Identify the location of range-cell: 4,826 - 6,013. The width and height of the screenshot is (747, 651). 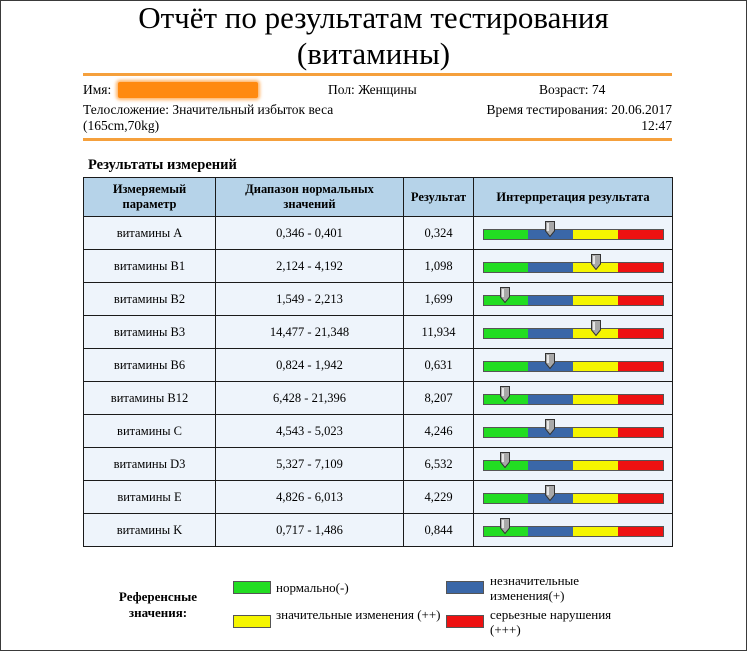
(309, 497).